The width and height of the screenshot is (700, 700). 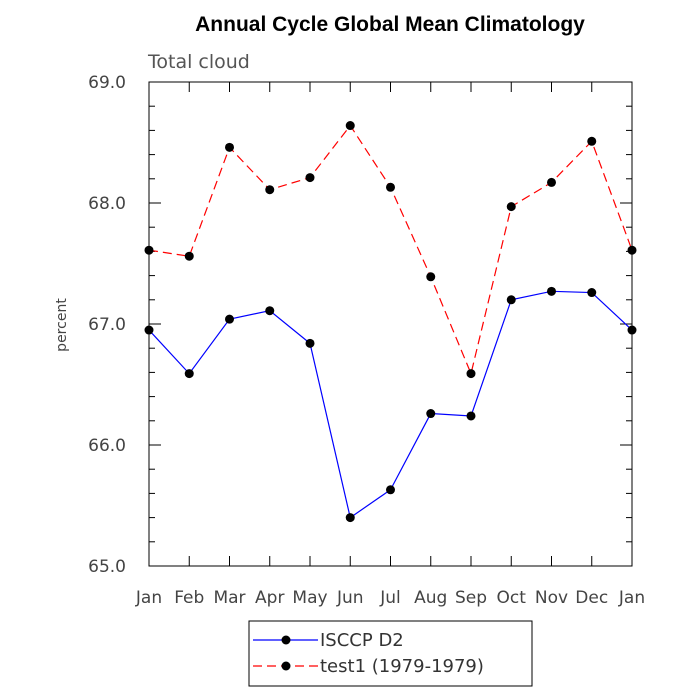 What do you see at coordinates (309, 598) in the screenshot?
I see `x-tick-label: May` at bounding box center [309, 598].